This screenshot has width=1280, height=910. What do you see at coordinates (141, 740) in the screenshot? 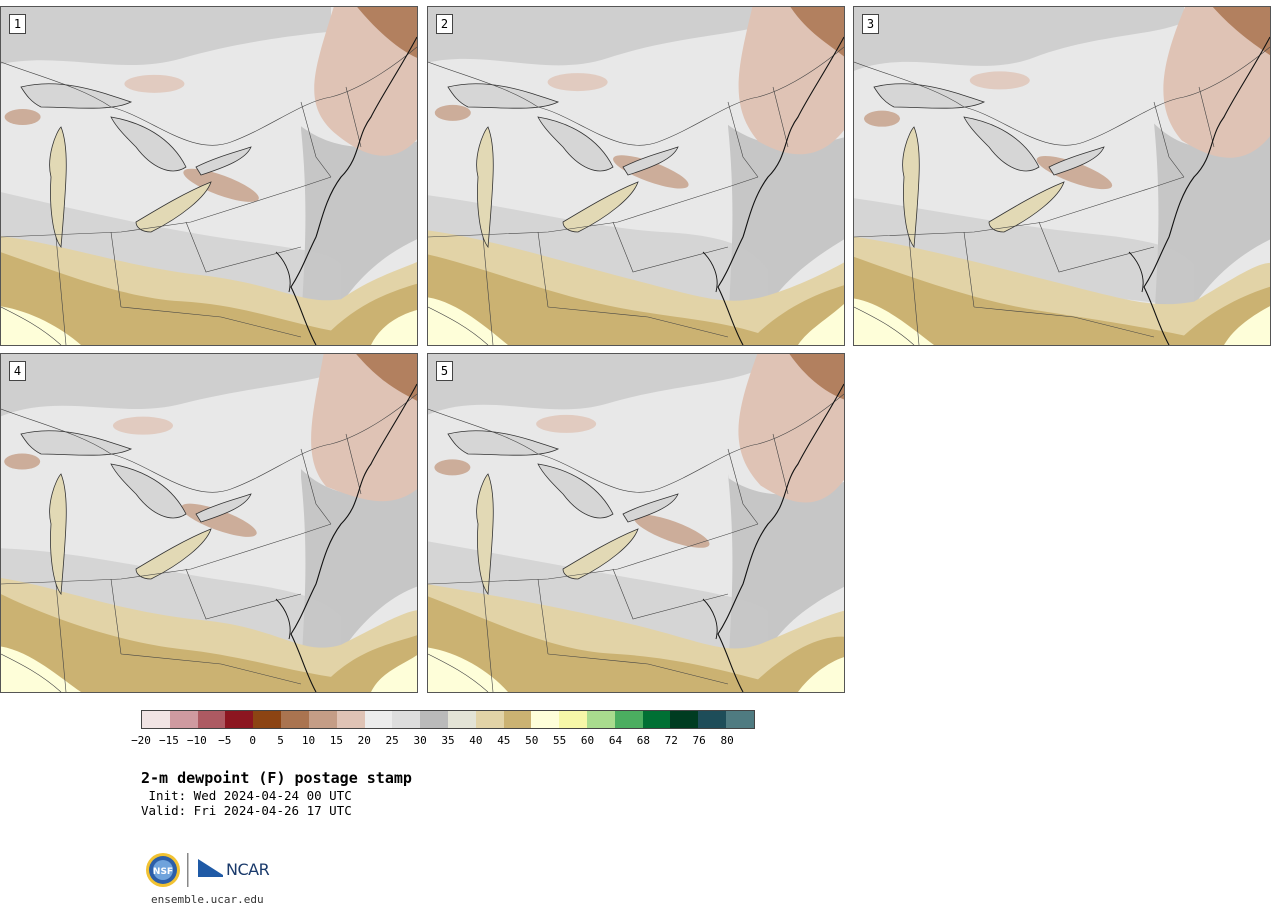
I see `colorbar-tick-label: −20` at bounding box center [141, 740].